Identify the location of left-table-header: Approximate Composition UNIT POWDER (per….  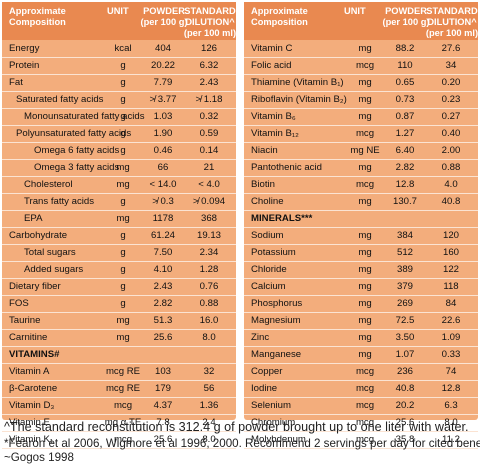
(119, 21).